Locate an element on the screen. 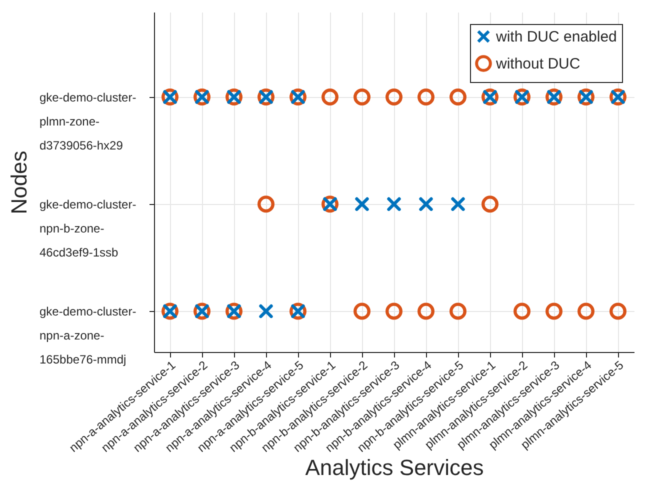  category-label: gke-demo-cluster-plmn-zone-d3739056-hx29 is located at coordinates (88, 121).